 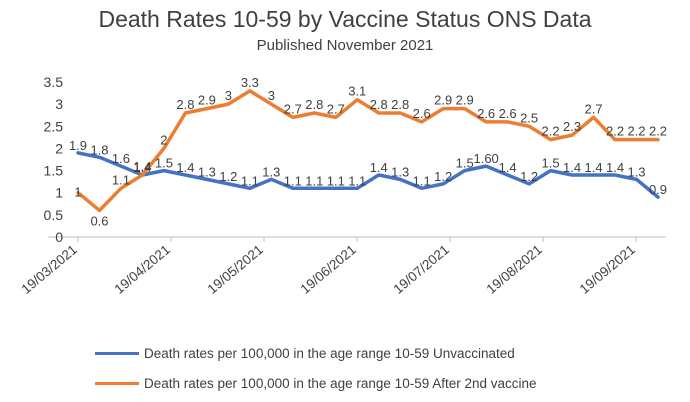 What do you see at coordinates (77, 192) in the screenshot?
I see `data-label-after-2nd-vaccine: 1` at bounding box center [77, 192].